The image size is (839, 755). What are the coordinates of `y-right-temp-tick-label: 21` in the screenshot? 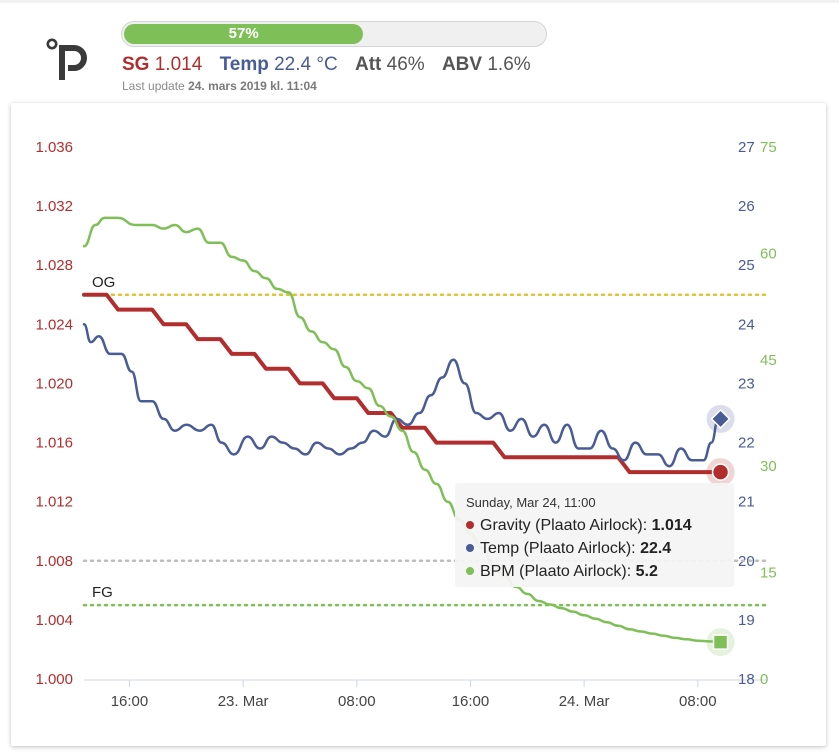 It's located at (746, 502).